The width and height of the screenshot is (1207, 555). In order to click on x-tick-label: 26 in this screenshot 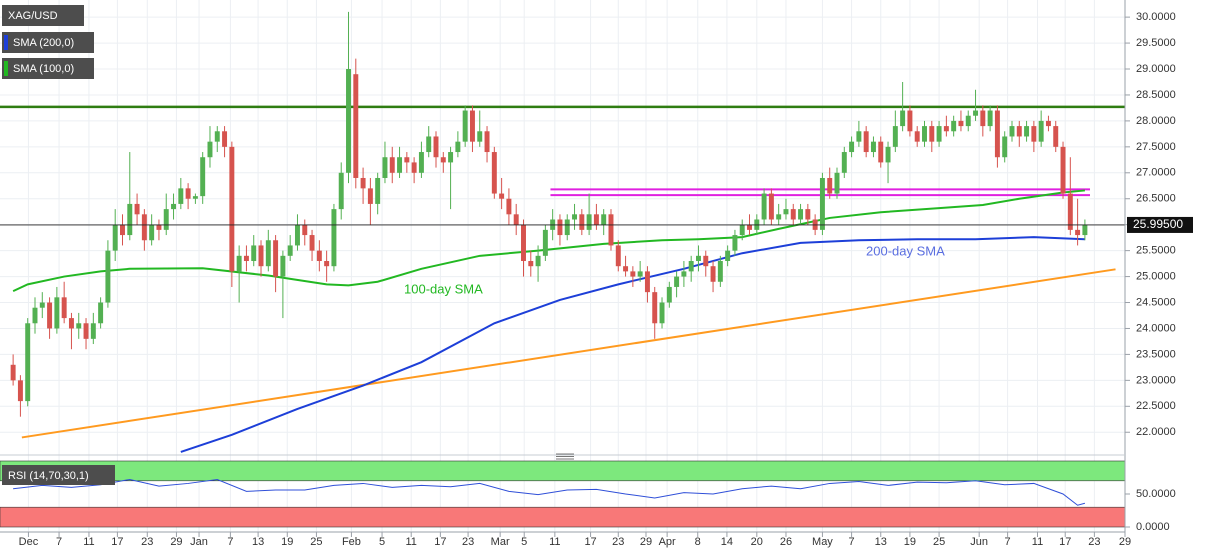, I will do `click(786, 542)`.